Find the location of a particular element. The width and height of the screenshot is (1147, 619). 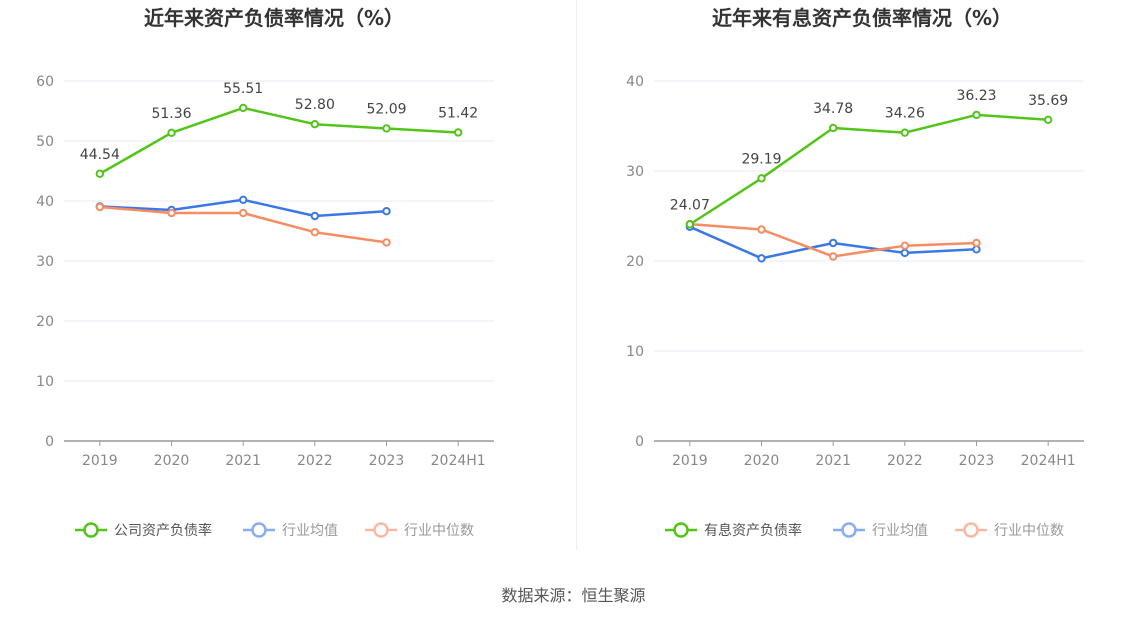

data-label: 24.07 is located at coordinates (690, 205).